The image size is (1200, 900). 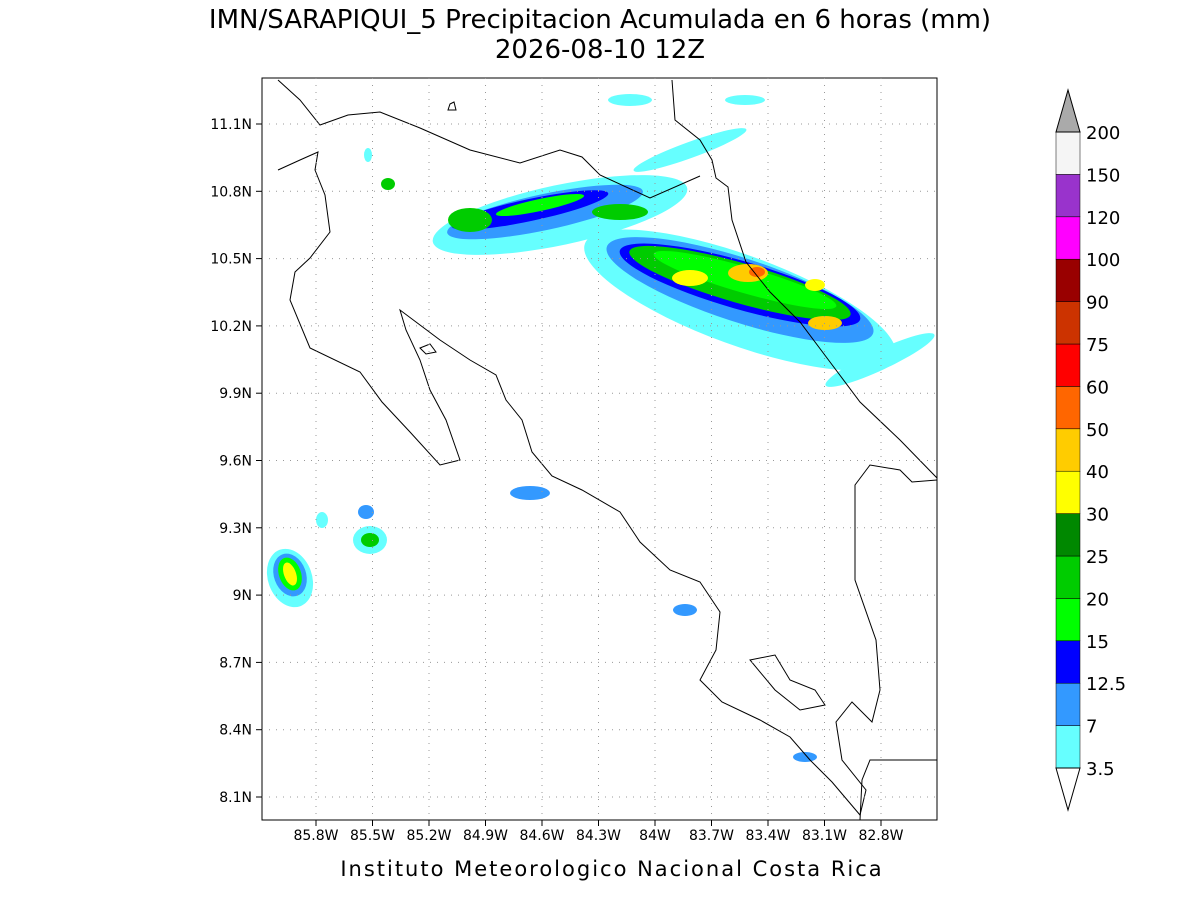 I want to click on lat-label: 9.9N, so click(x=235, y=394).